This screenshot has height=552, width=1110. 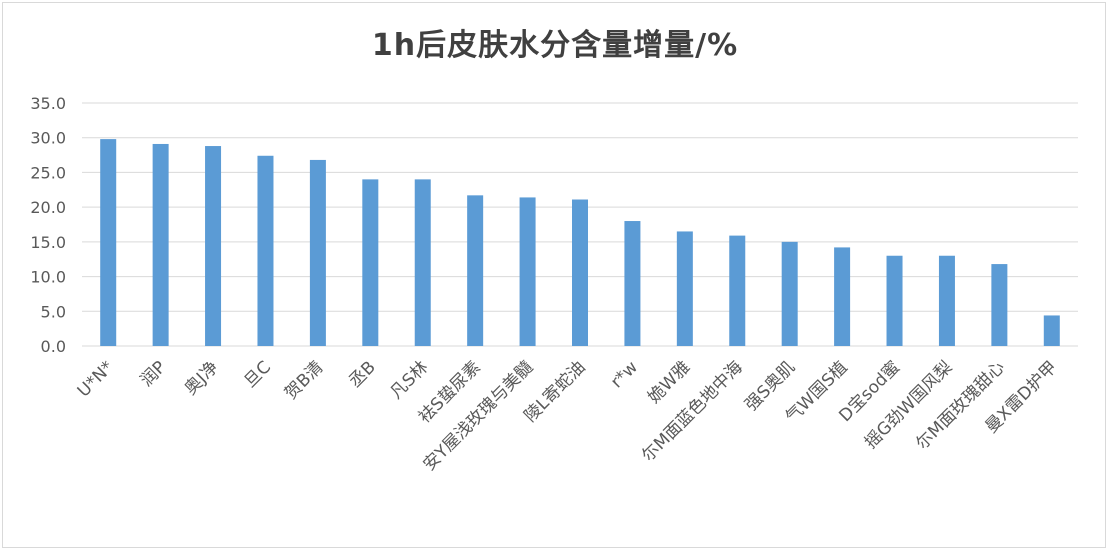 What do you see at coordinates (409, 380) in the screenshot?
I see `x-tick-label: 凡S林` at bounding box center [409, 380].